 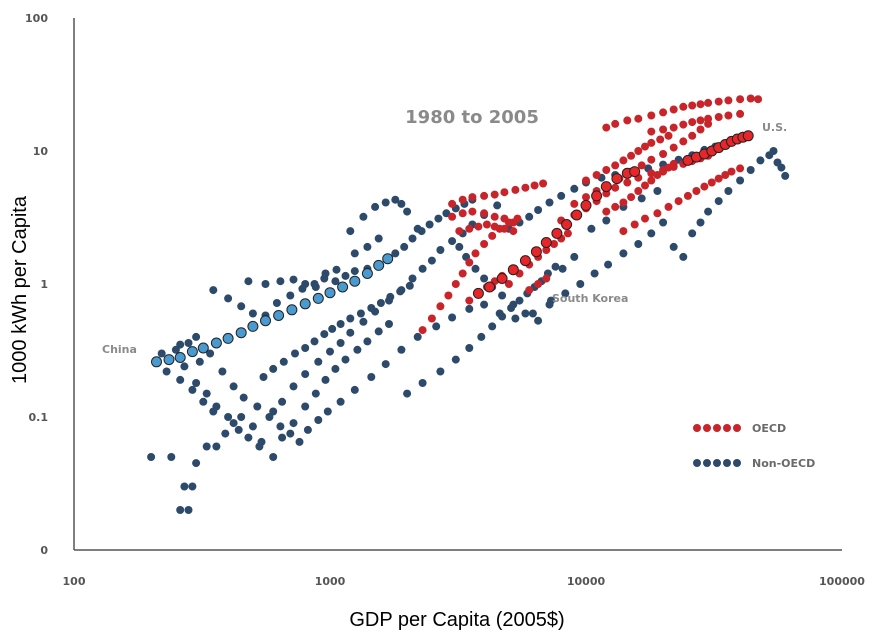 I want to click on y-tick-label-1: 0.1, so click(x=39, y=417).